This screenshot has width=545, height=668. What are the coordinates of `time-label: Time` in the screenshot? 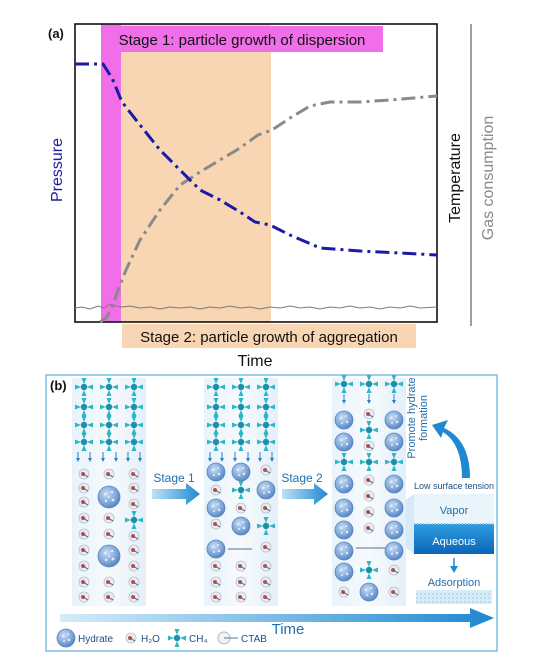 It's located at (288, 629).